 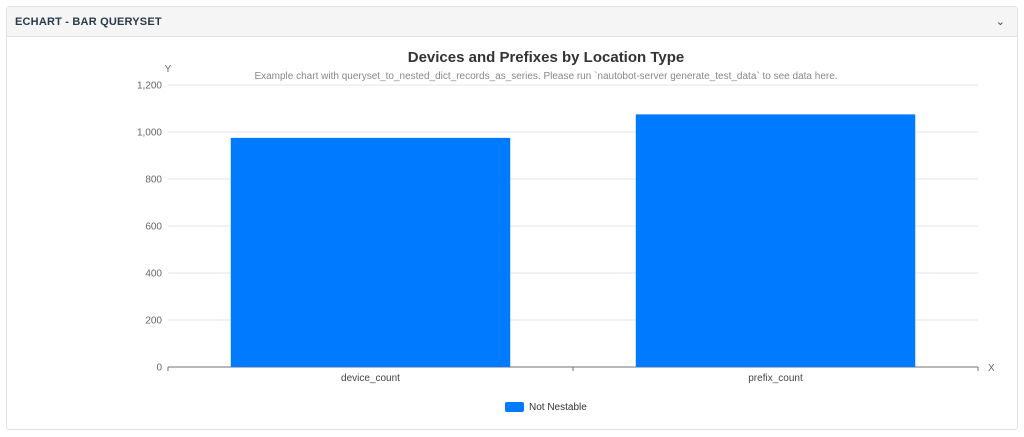 What do you see at coordinates (370, 378) in the screenshot?
I see `x-tick-label: device_count` at bounding box center [370, 378].